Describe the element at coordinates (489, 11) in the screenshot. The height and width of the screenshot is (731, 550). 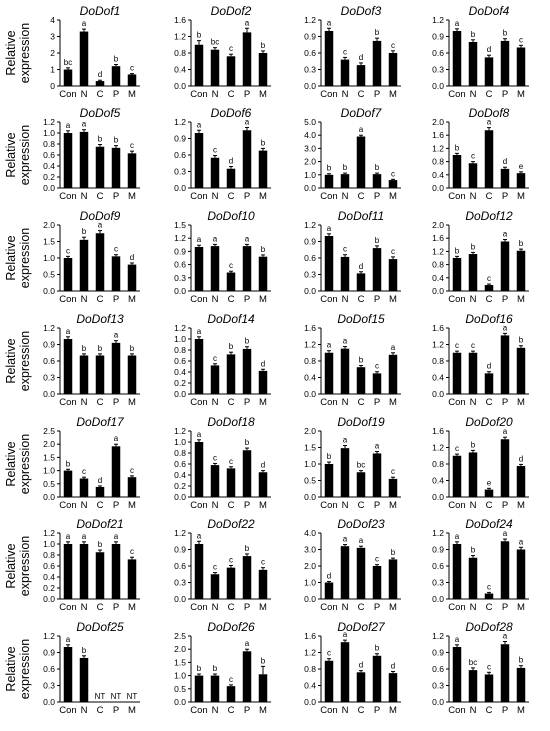
I see `panel-title: DoDof4` at that location.